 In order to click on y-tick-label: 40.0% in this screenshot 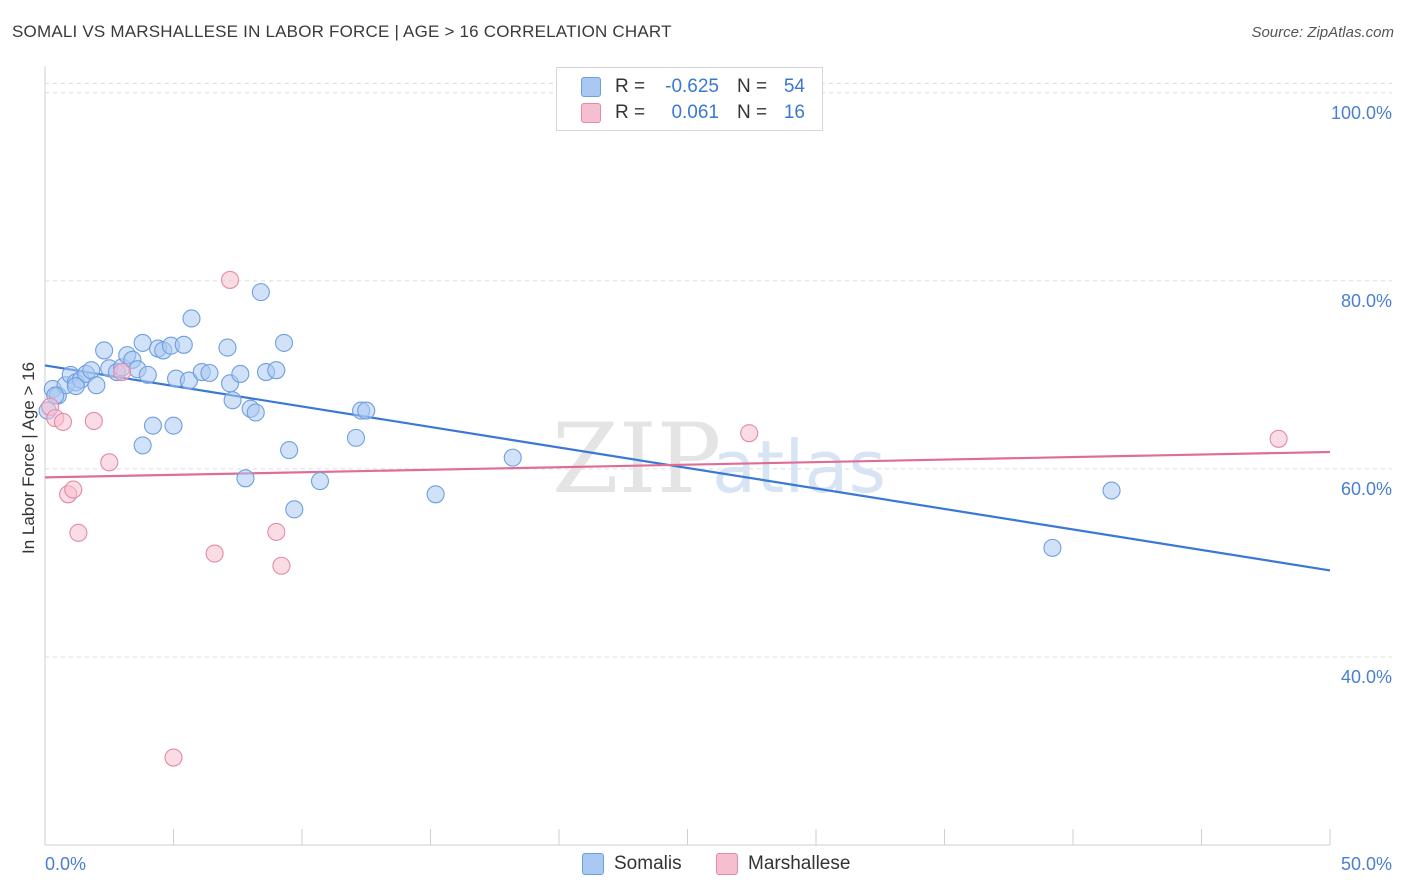, I will do `click(1366, 677)`.